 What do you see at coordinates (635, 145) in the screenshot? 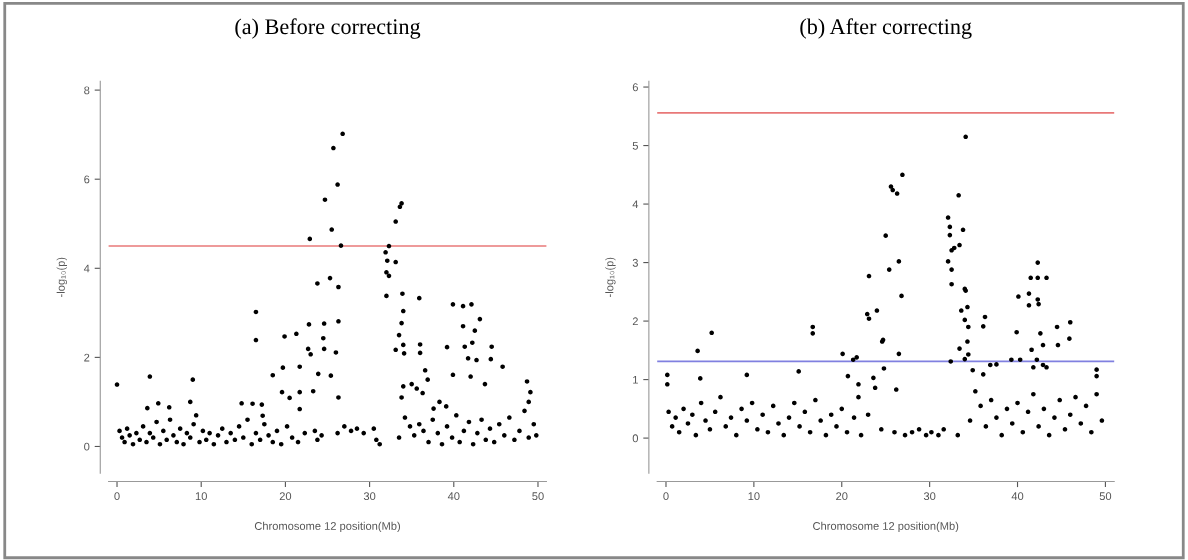
I see `y-tick-label: 5` at bounding box center [635, 145].